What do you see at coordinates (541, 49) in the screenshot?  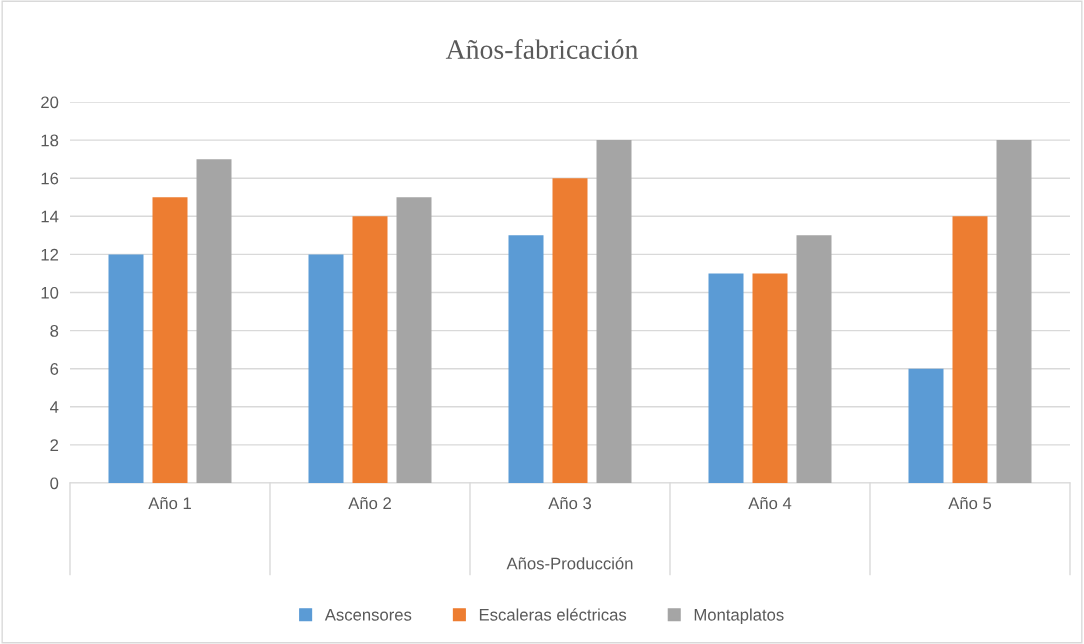 I see `chart-title: Años-fabricación` at bounding box center [541, 49].